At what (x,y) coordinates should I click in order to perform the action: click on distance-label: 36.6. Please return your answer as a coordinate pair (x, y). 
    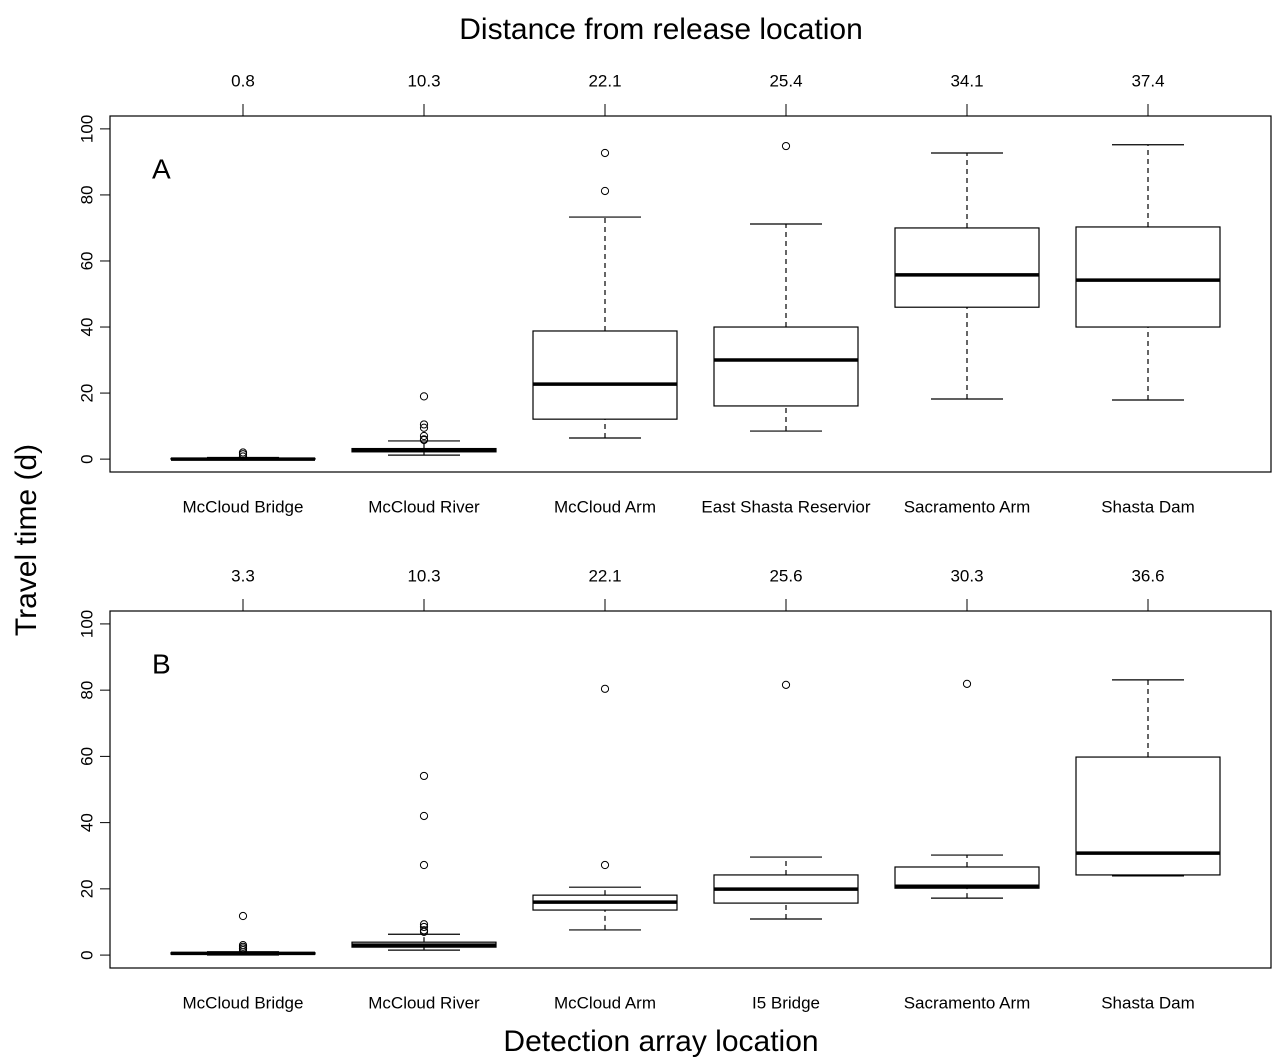
    Looking at the image, I should click on (1147, 575).